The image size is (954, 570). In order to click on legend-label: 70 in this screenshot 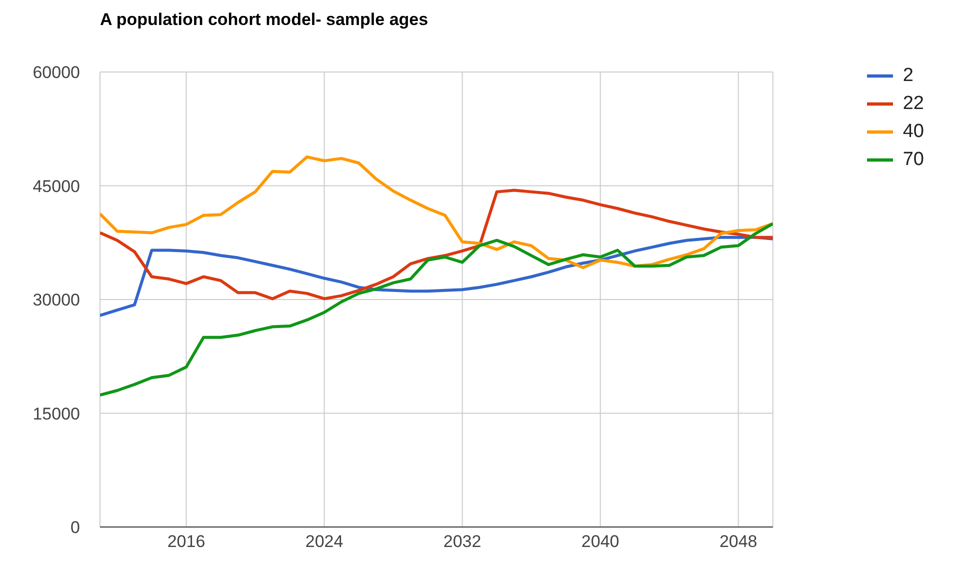, I will do `click(913, 159)`.